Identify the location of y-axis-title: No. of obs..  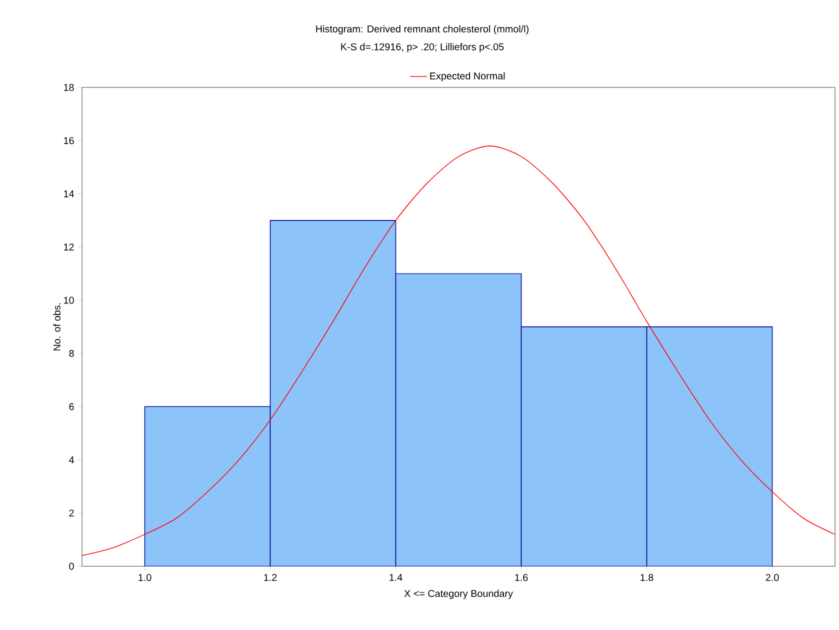
(56, 326).